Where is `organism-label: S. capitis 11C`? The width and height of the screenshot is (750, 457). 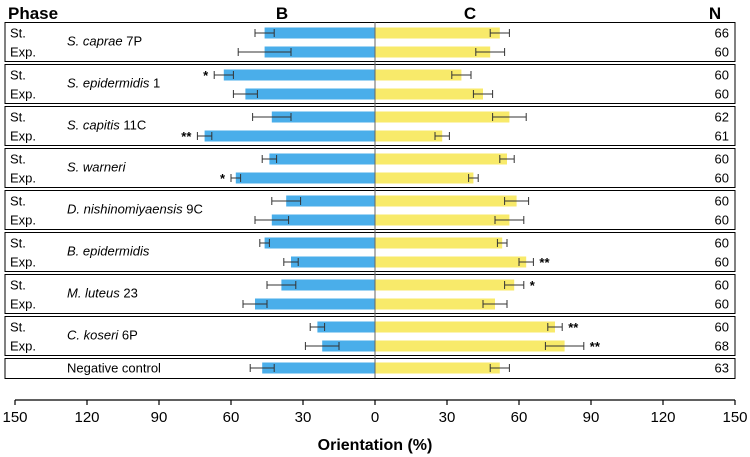
organism-label: S. capitis 11C is located at coordinates (106, 125).